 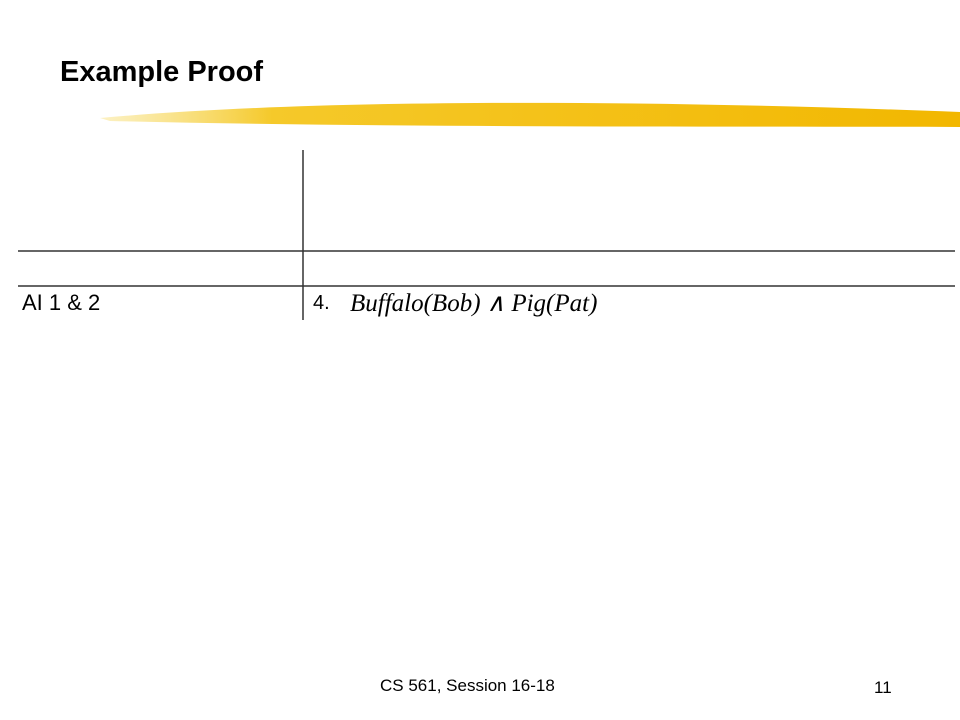 What do you see at coordinates (530, 114) in the screenshot?
I see `highlight-stroke` at bounding box center [530, 114].